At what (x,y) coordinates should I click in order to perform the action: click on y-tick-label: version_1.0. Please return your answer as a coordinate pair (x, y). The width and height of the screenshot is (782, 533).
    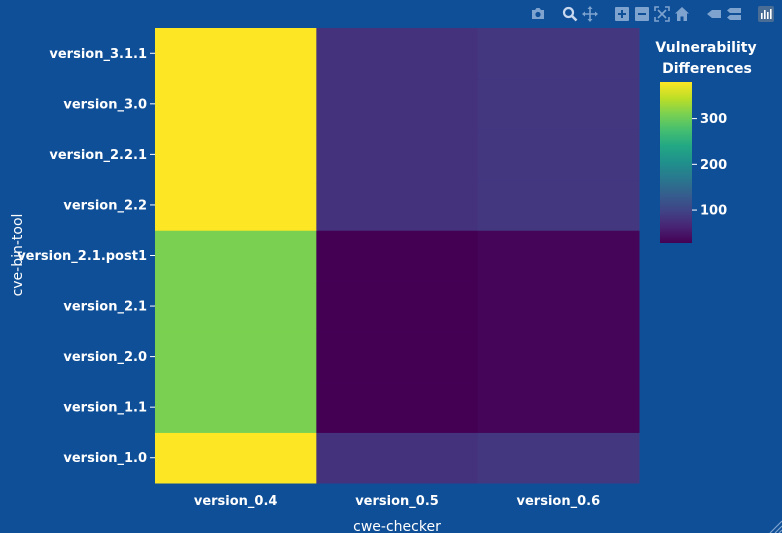
    Looking at the image, I should click on (105, 458).